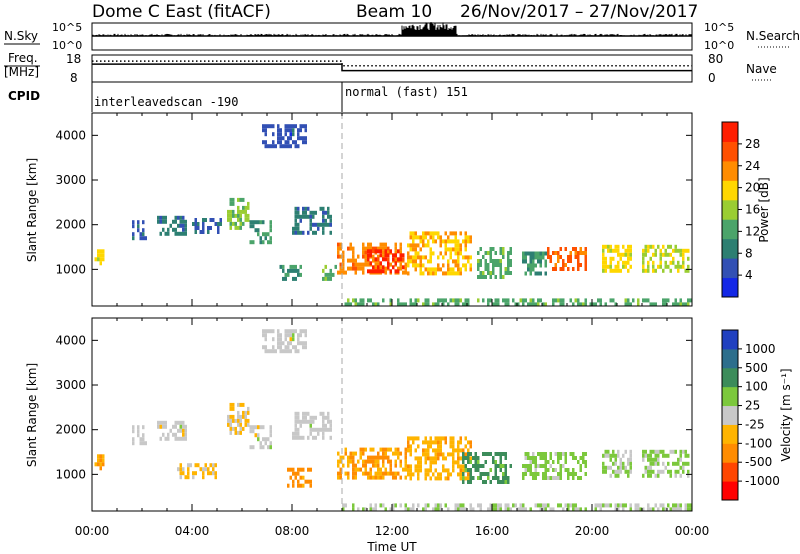 This screenshot has height=554, width=800. Describe the element at coordinates (715, 59) in the screenshot. I see `nave-tick-top: 80` at that location.